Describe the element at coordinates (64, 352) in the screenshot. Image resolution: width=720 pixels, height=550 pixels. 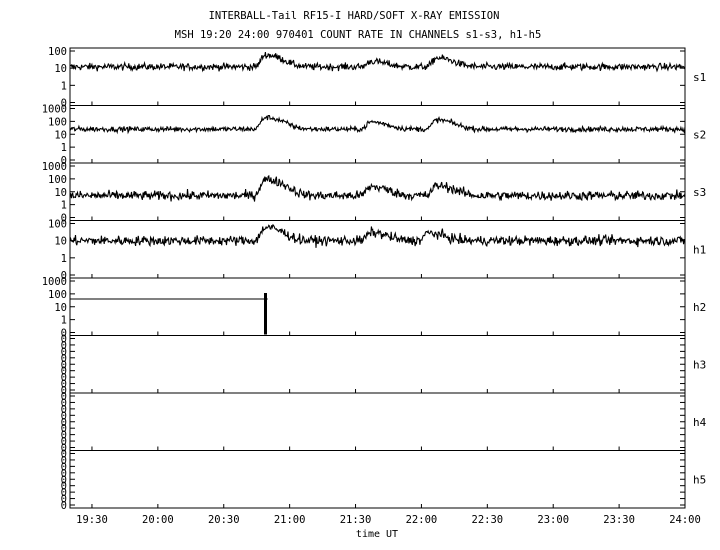
I see `y-tick-label-h3-2: 0` at that location.